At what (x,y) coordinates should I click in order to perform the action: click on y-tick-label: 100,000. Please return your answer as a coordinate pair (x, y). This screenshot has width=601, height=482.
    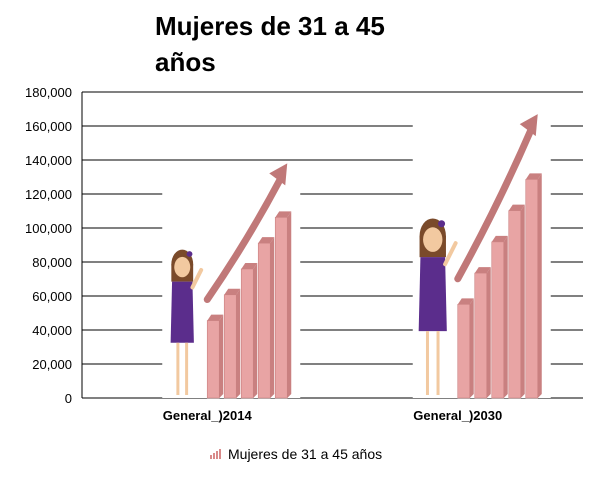
    Looking at the image, I should click on (48, 228).